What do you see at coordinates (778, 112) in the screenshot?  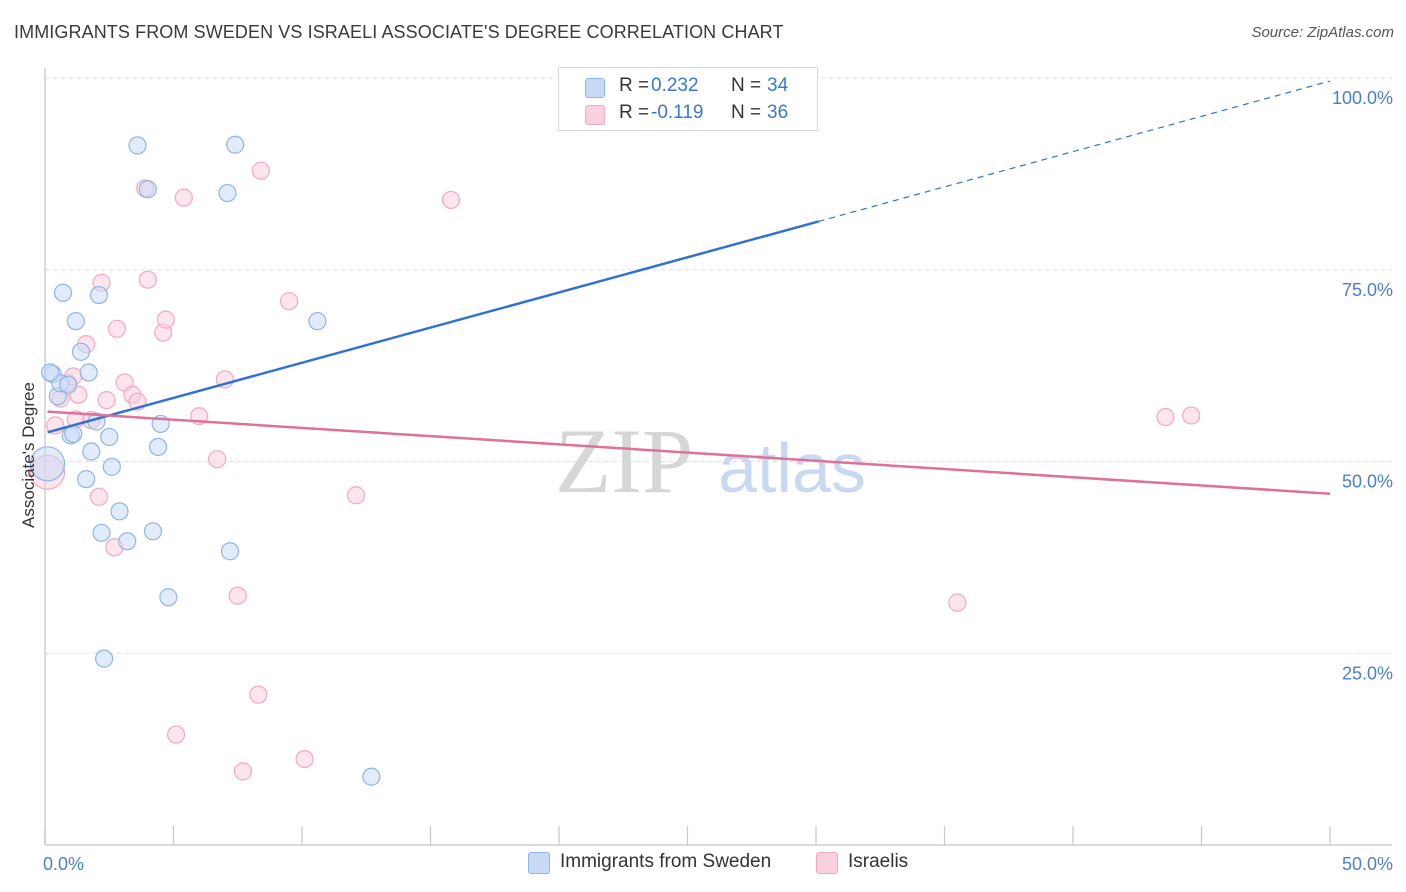 I see `legend-n-value: 36` at bounding box center [778, 112].